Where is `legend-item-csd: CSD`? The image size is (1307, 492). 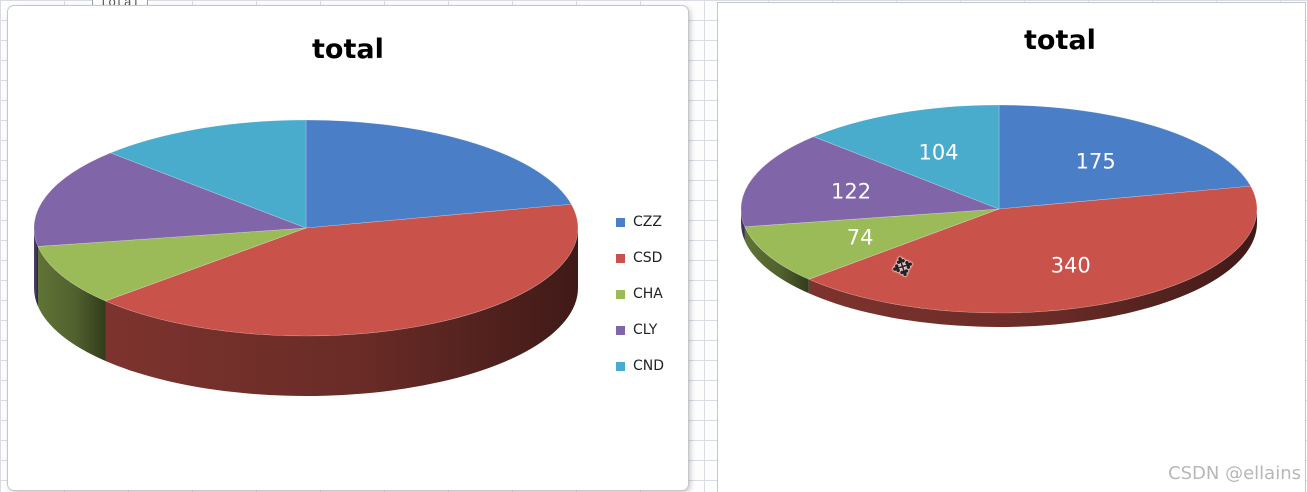
legend-item-csd: CSD is located at coordinates (640, 258).